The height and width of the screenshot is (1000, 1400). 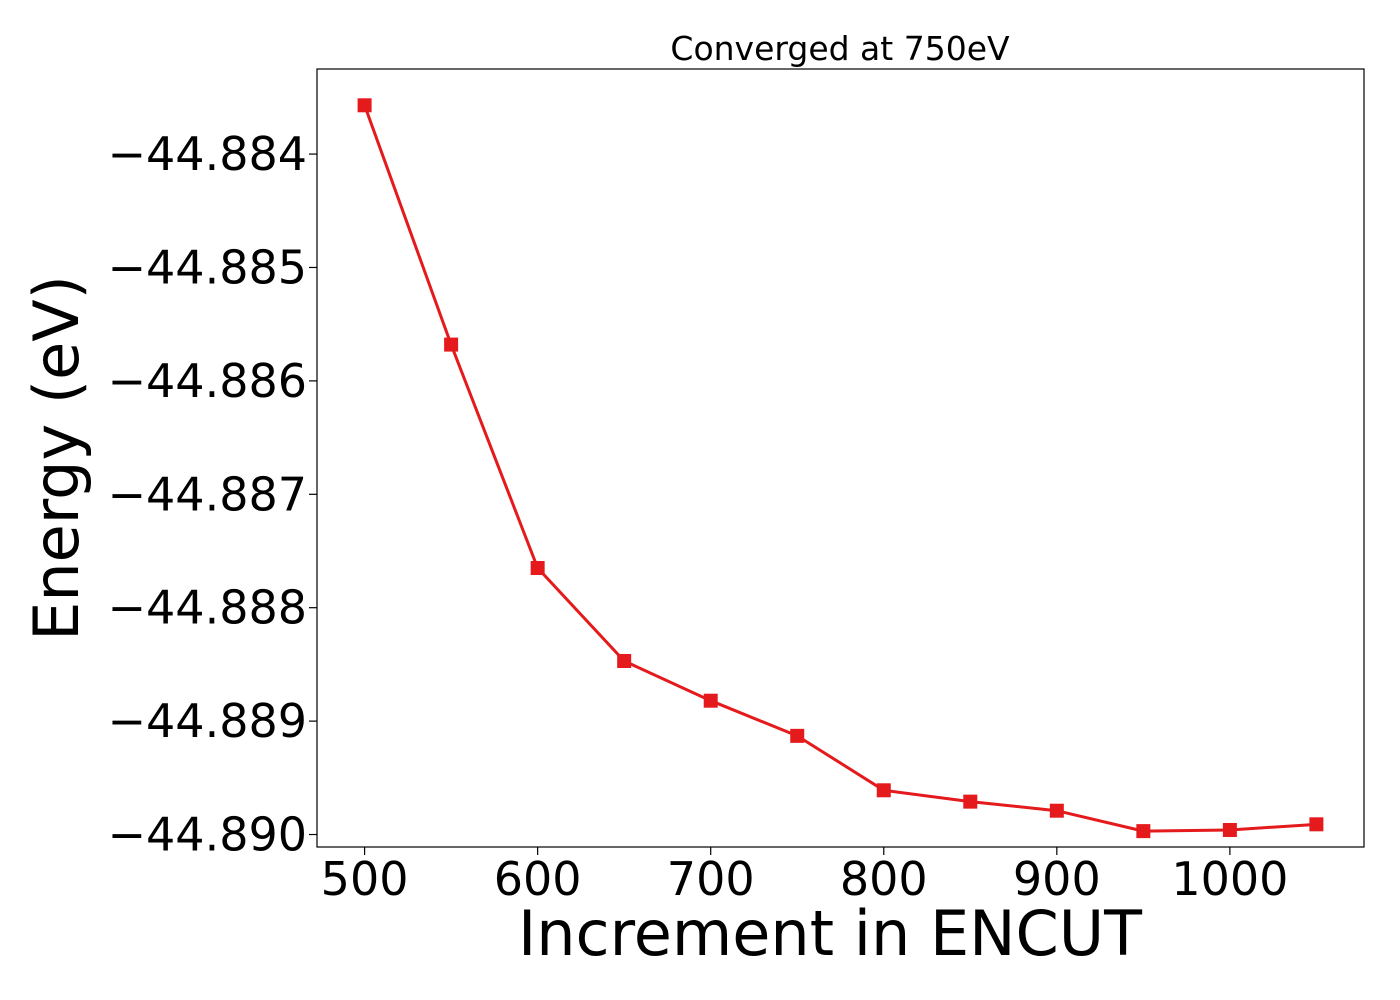 What do you see at coordinates (365, 879) in the screenshot?
I see `x-tick-label: 500` at bounding box center [365, 879].